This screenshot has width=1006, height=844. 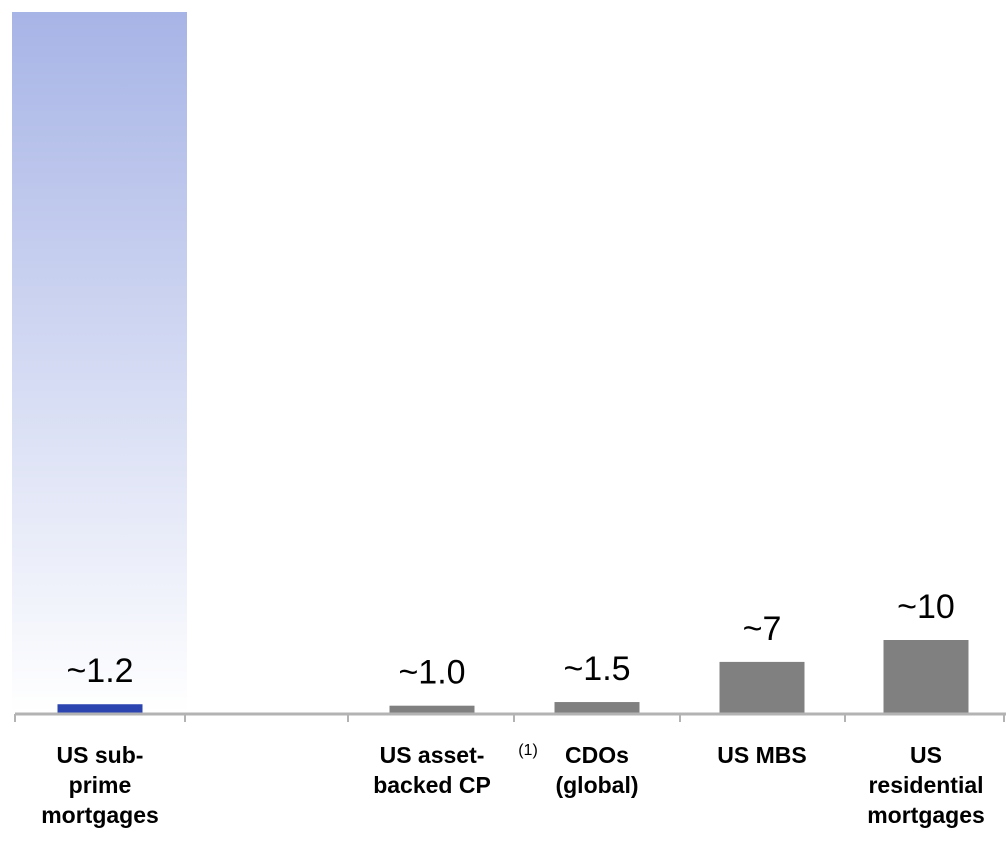 What do you see at coordinates (99, 362) in the screenshot?
I see `highlight-gradient-column` at bounding box center [99, 362].